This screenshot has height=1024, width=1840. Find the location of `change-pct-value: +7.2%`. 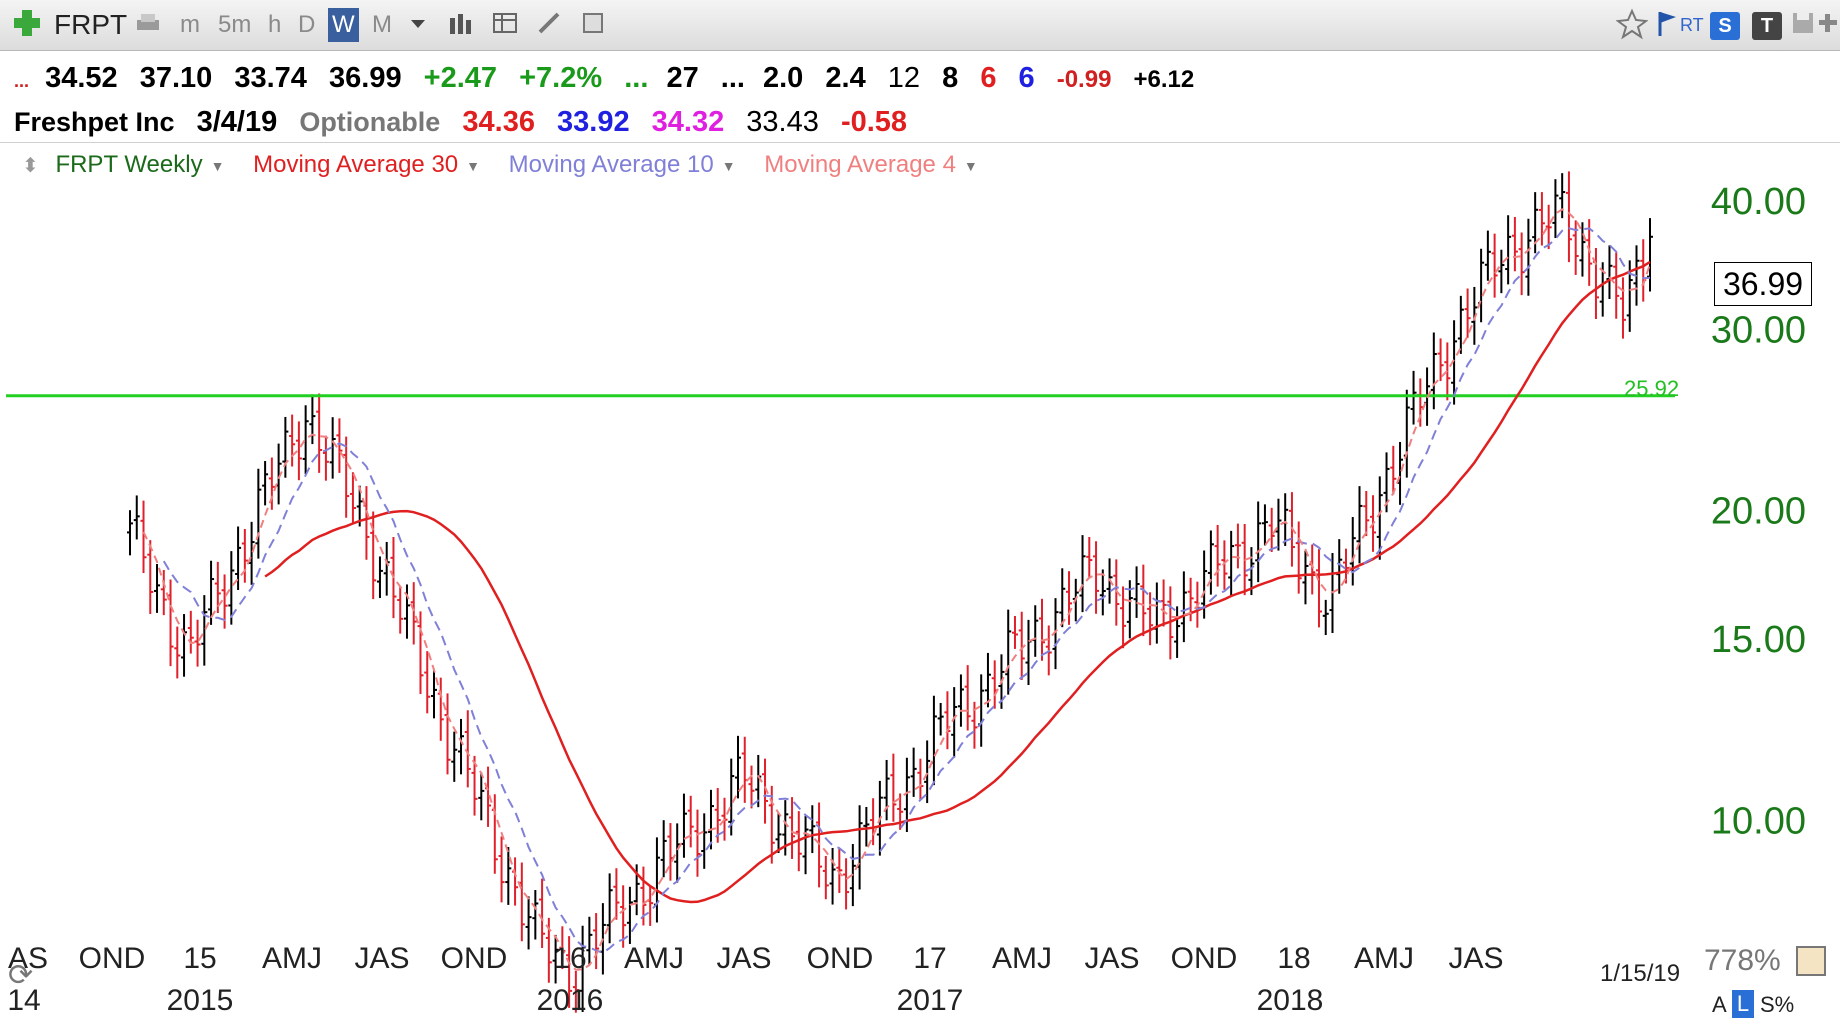

change-pct-value: +7.2% is located at coordinates (561, 78).